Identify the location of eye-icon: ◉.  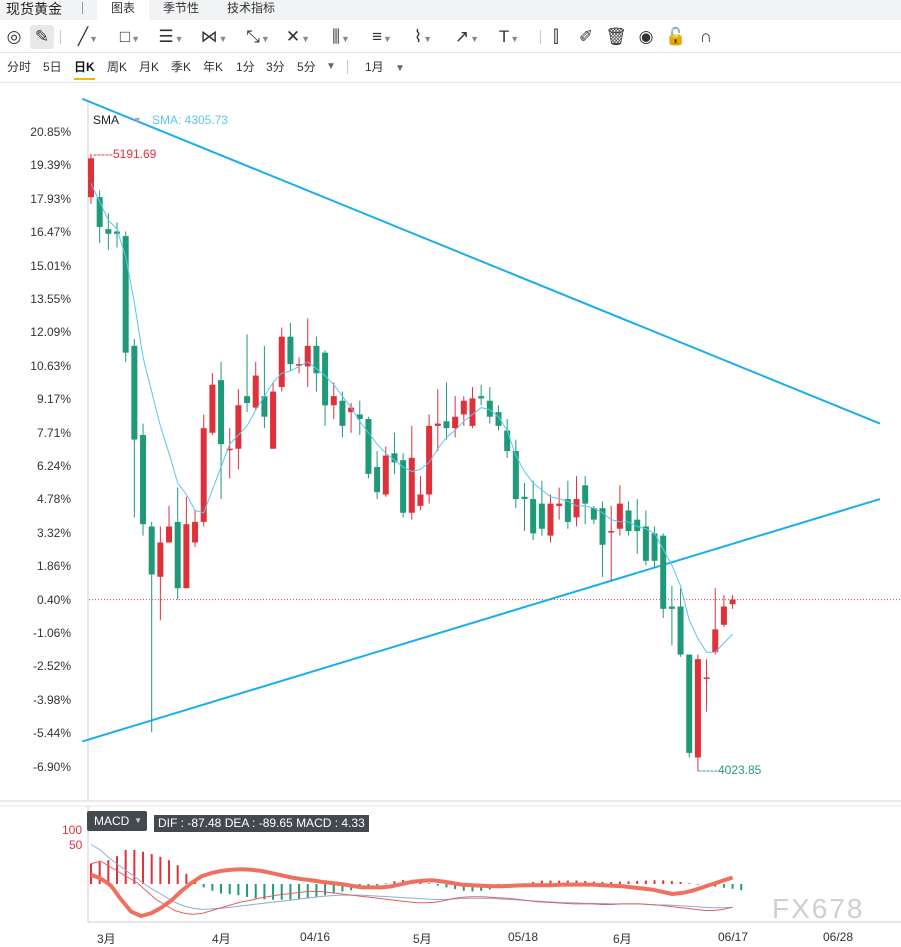
(646, 37).